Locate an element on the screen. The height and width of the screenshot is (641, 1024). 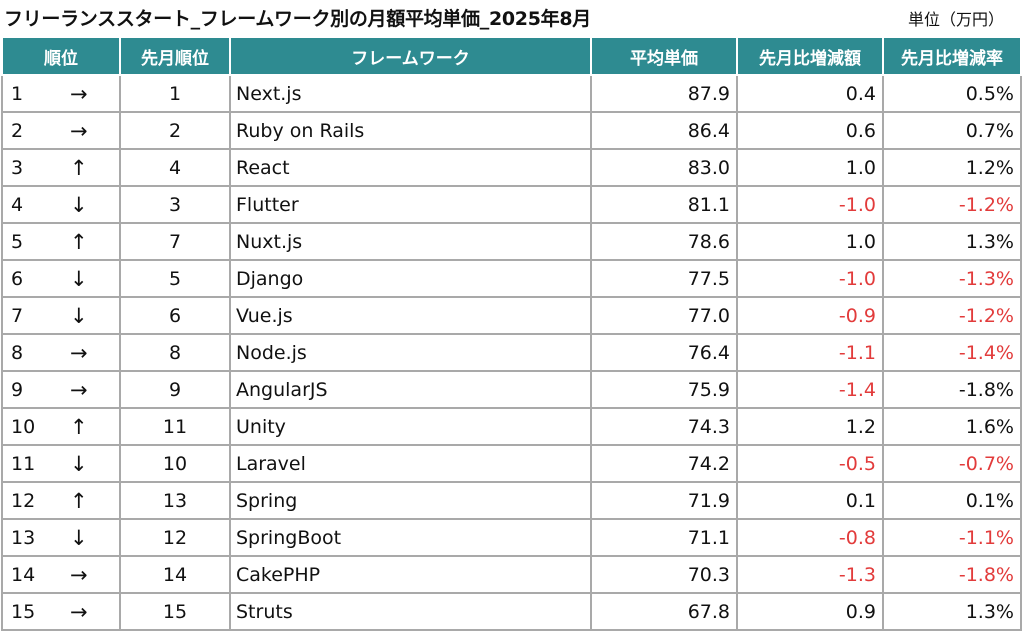
table-header: 順位 先月順位 フレームワーク 平均単価 先月比増減額 先月比増減率 is located at coordinates (511, 56).